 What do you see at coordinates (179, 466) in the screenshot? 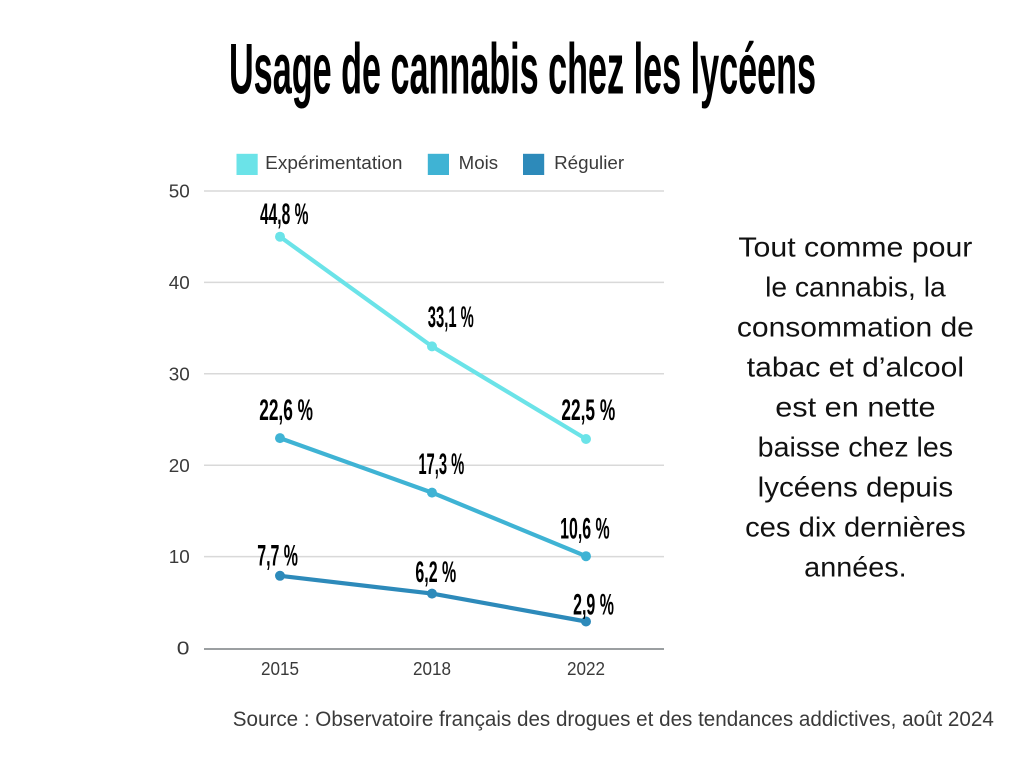
I see `svg-text: 20` at bounding box center [179, 466].